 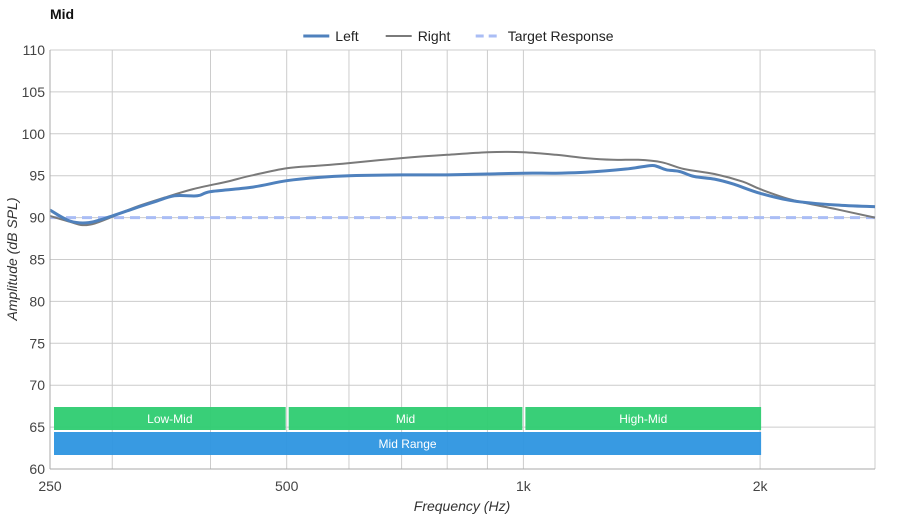 I want to click on frequency-bands: Low-Mid Mid High-Mid Mid Range, so click(x=408, y=431).